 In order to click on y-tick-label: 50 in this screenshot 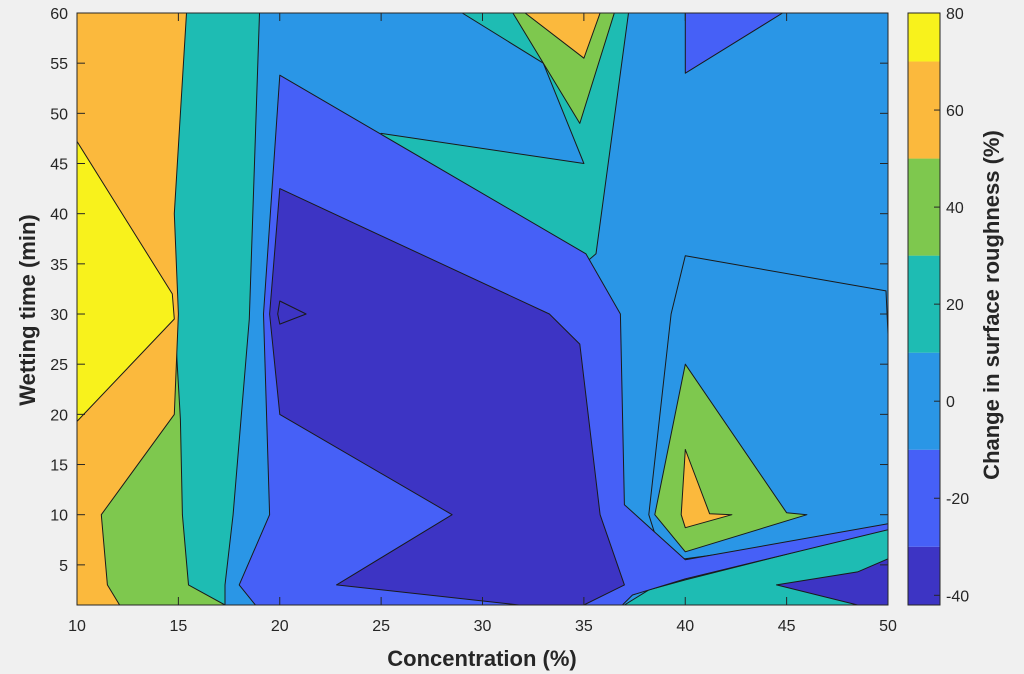, I will do `click(59, 114)`.